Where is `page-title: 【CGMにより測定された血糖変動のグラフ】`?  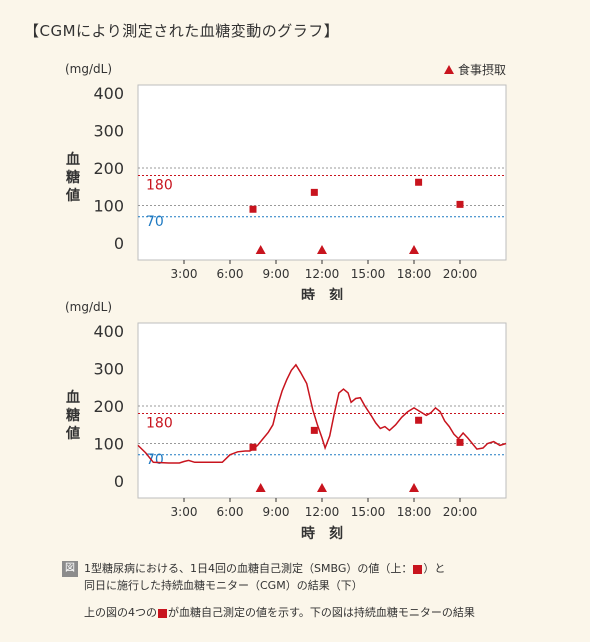 page-title: 【CGMにより測定された血糖変動のグラフ】 is located at coordinates (182, 31).